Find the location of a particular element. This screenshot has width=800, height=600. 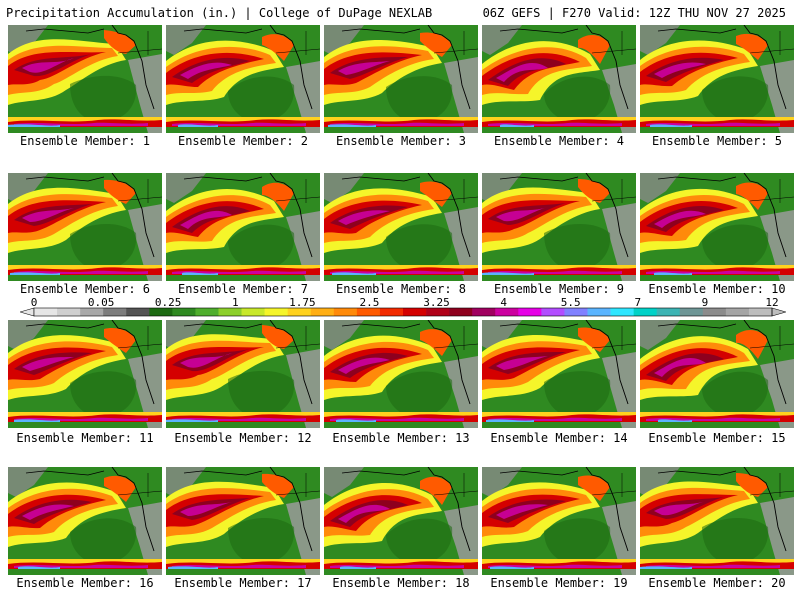

colorbar-tick-label: 5.5 is located at coordinates (570, 302).